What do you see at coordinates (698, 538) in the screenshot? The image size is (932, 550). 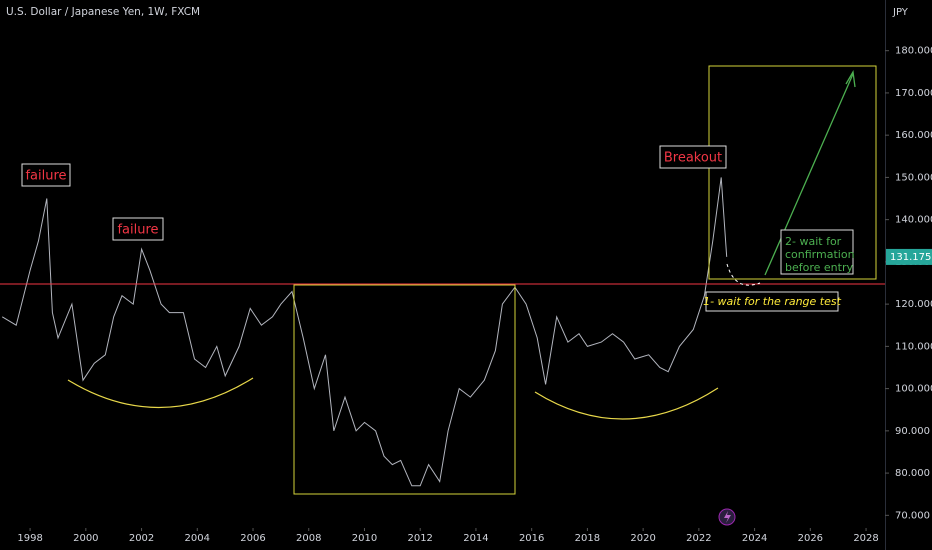 I see `x-tick-label: 2022` at bounding box center [698, 538].